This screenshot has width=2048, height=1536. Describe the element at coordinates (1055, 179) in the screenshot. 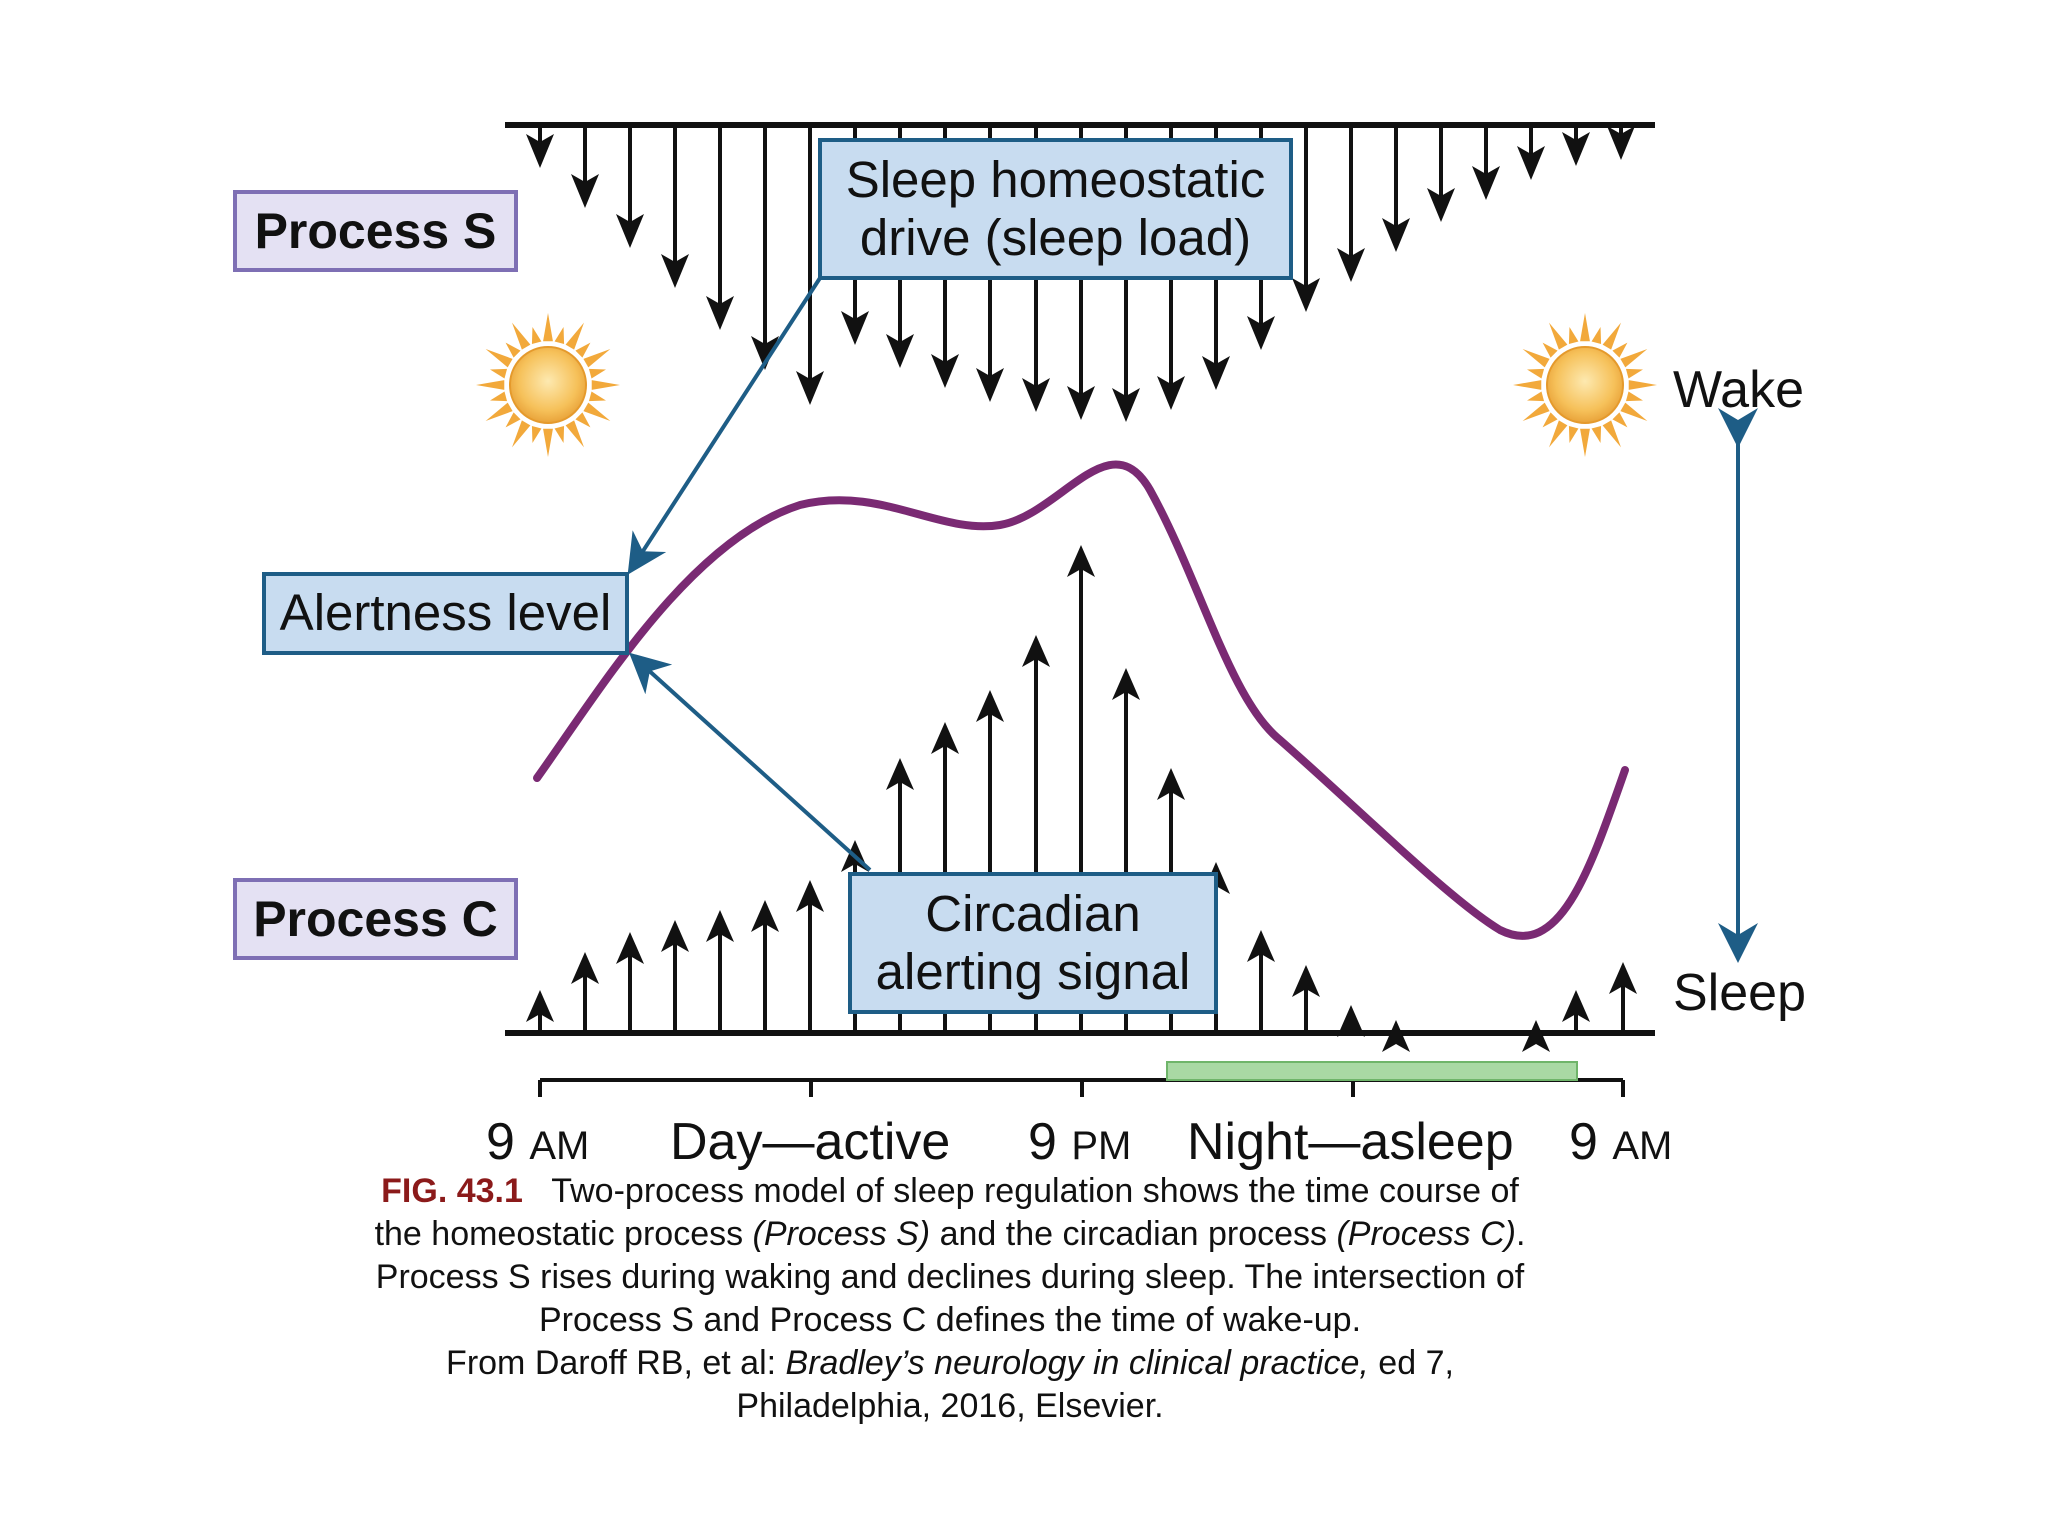

I see `sleep-drive-line1: Sleep homeostatic` at that location.